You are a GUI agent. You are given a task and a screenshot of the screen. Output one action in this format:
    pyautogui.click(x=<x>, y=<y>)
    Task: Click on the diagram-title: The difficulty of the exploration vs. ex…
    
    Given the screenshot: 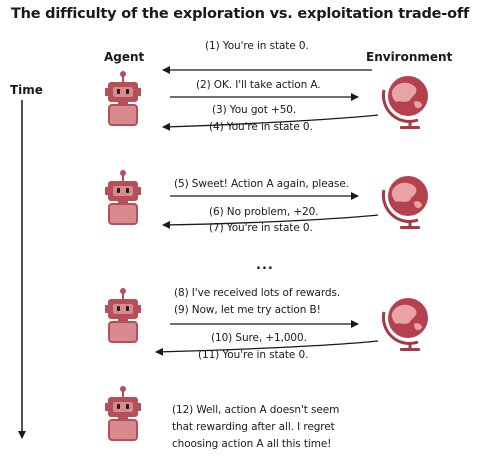 What is the action you would take?
    pyautogui.click(x=240, y=14)
    